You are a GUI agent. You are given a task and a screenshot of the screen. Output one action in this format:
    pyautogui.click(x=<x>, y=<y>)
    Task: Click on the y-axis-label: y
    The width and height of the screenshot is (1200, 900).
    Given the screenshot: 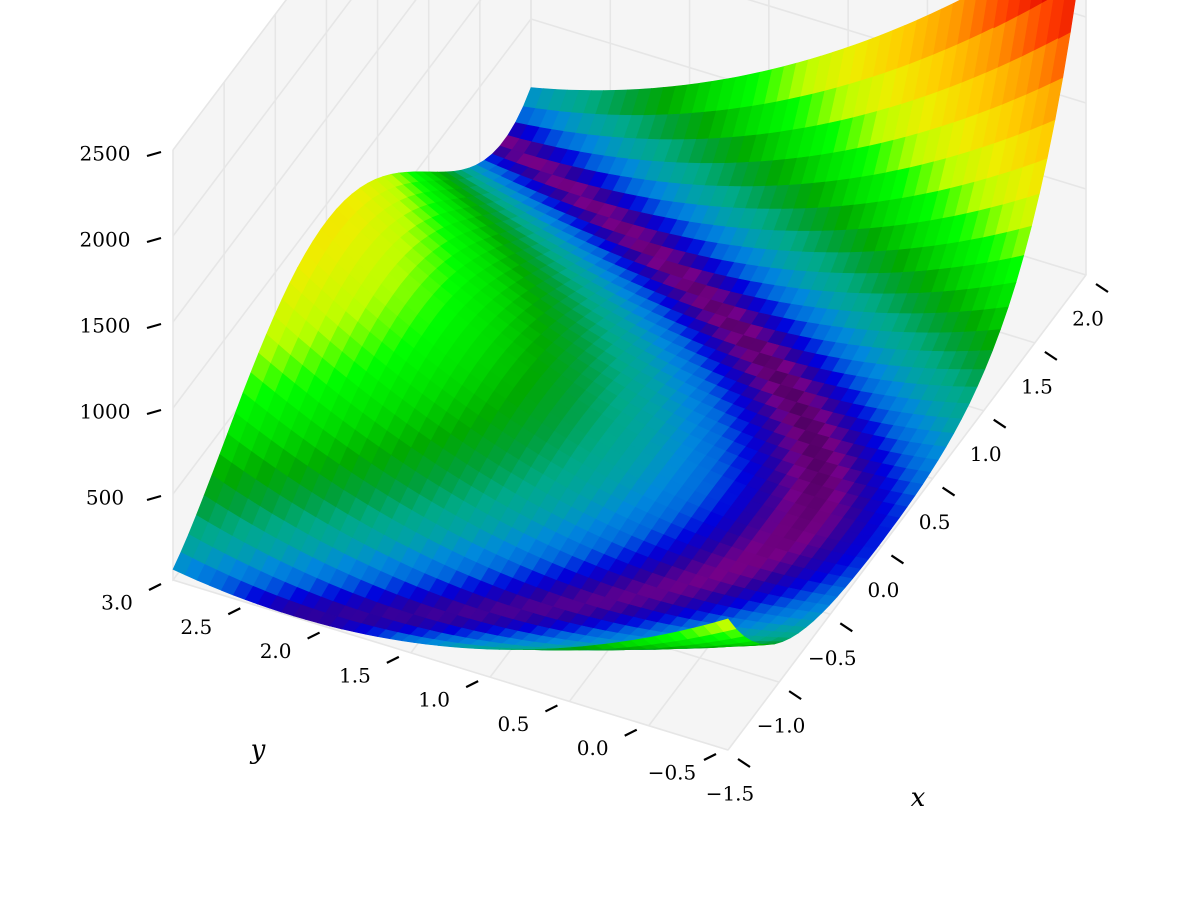 What is the action you would take?
    pyautogui.click(x=258, y=750)
    